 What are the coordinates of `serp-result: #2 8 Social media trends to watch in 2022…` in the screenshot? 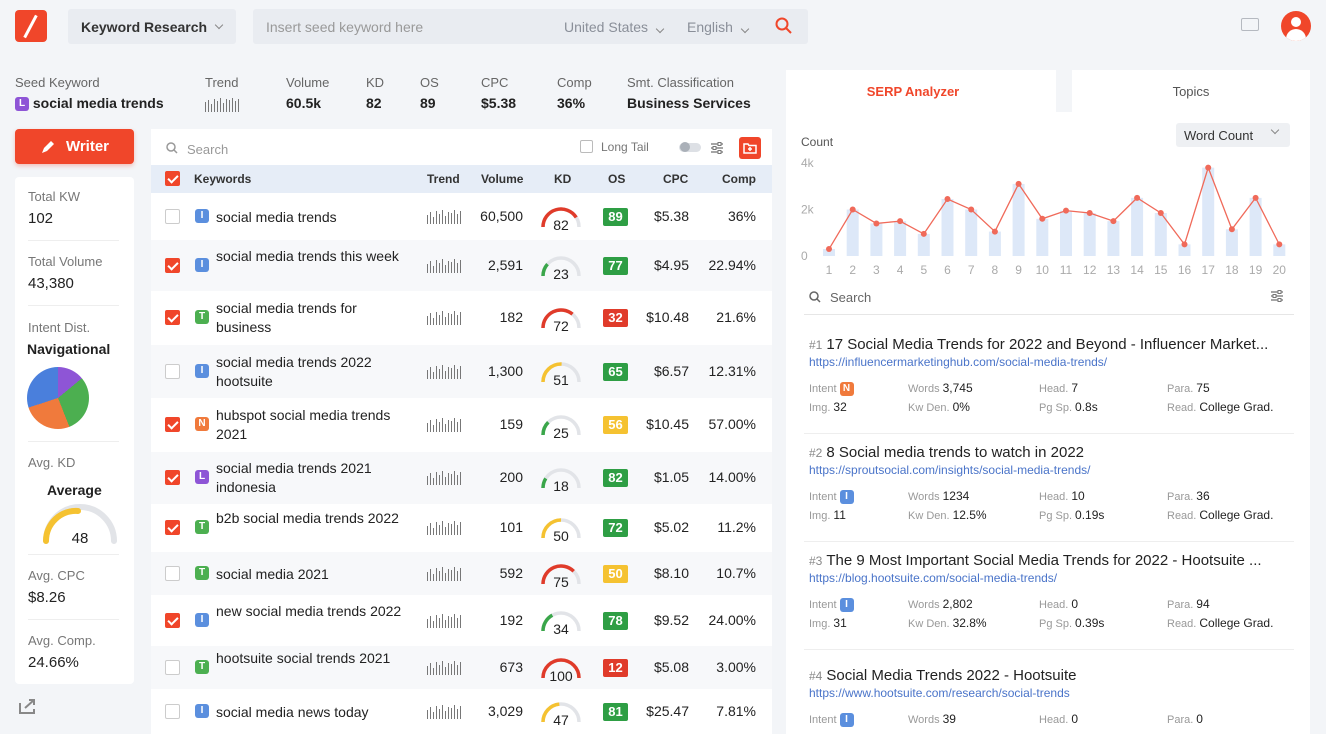 It's located at (1049, 493).